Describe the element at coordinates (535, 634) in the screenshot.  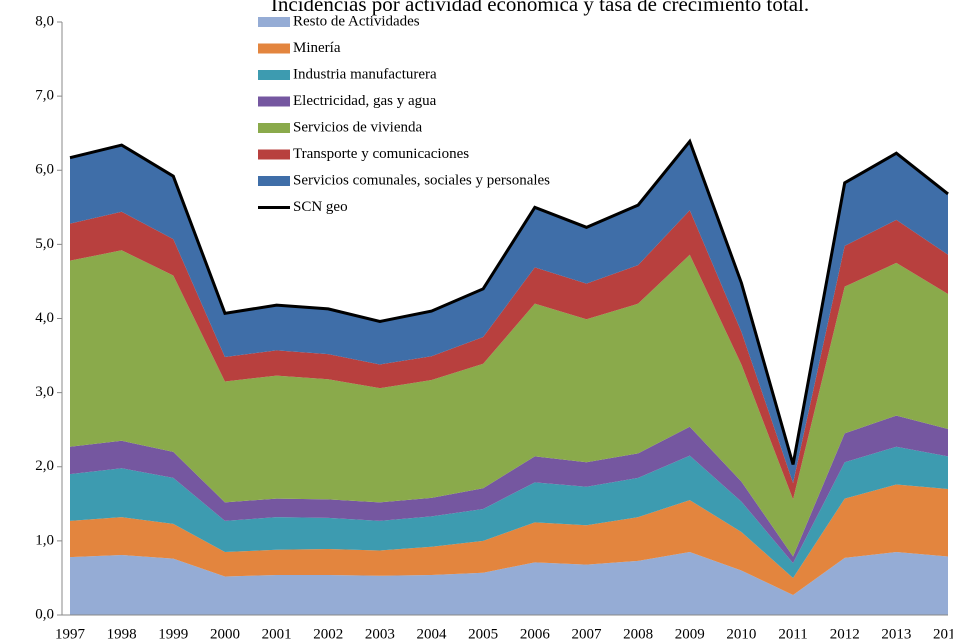
I see `x-tick-label: 2006` at that location.